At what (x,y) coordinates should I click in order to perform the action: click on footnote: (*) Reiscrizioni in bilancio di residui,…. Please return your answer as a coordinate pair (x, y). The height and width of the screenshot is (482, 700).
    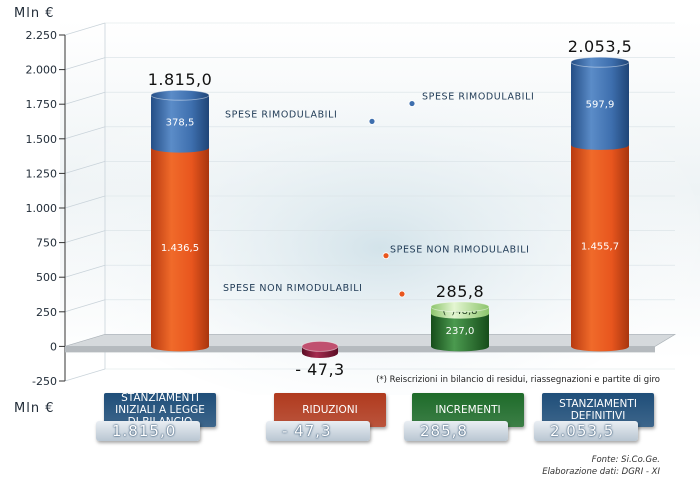
    Looking at the image, I should click on (518, 380).